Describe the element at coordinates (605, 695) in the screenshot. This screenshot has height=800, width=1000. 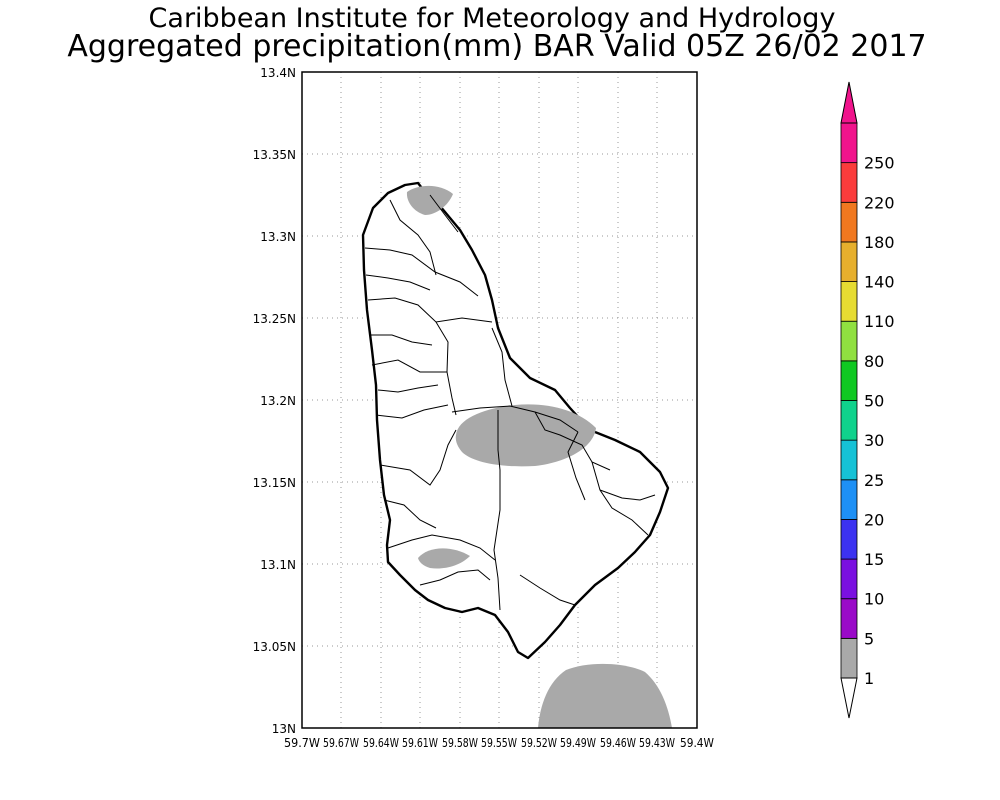
I see `precip-area-offshore-south` at that location.